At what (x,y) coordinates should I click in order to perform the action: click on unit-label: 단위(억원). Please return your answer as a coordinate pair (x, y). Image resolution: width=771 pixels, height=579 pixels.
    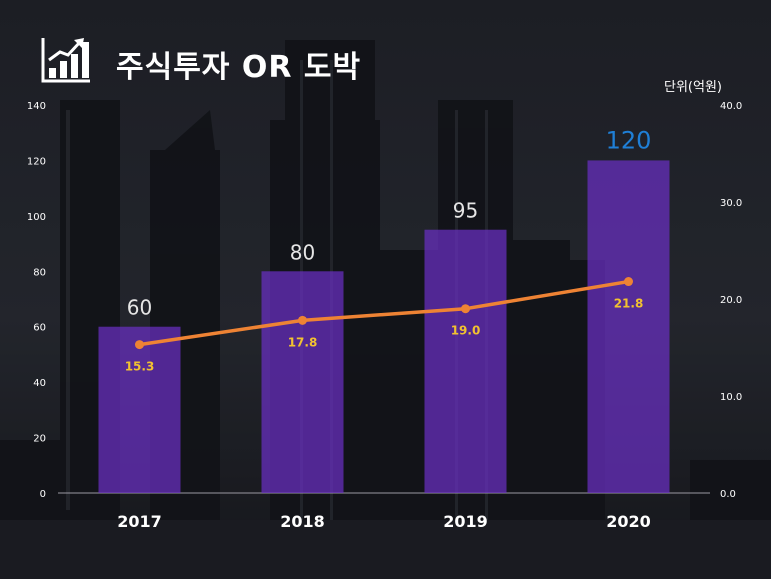
    Looking at the image, I should click on (693, 87).